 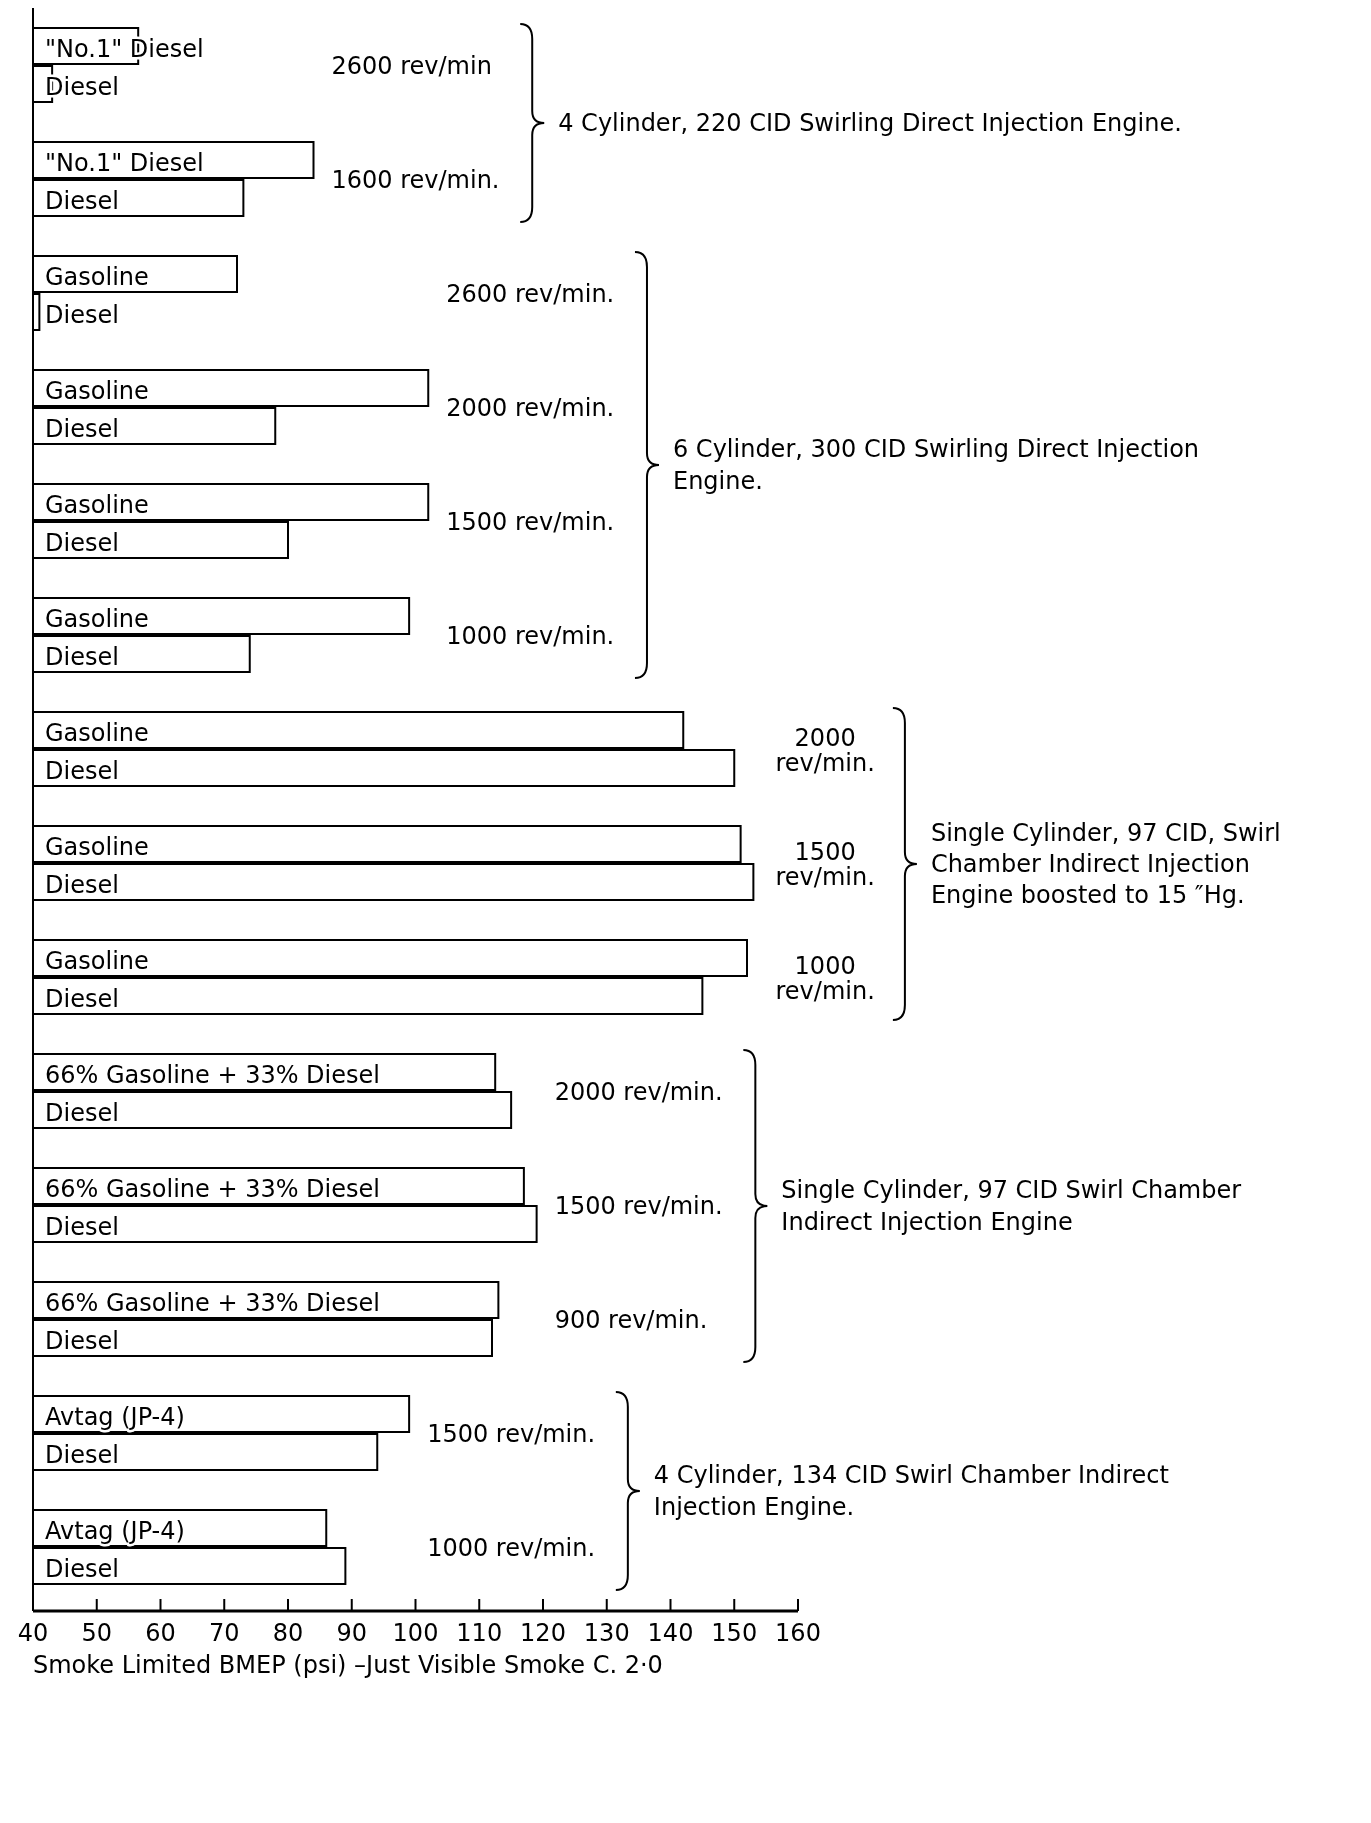 What do you see at coordinates (734, 1633) in the screenshot?
I see `x-tick-label: 150` at bounding box center [734, 1633].